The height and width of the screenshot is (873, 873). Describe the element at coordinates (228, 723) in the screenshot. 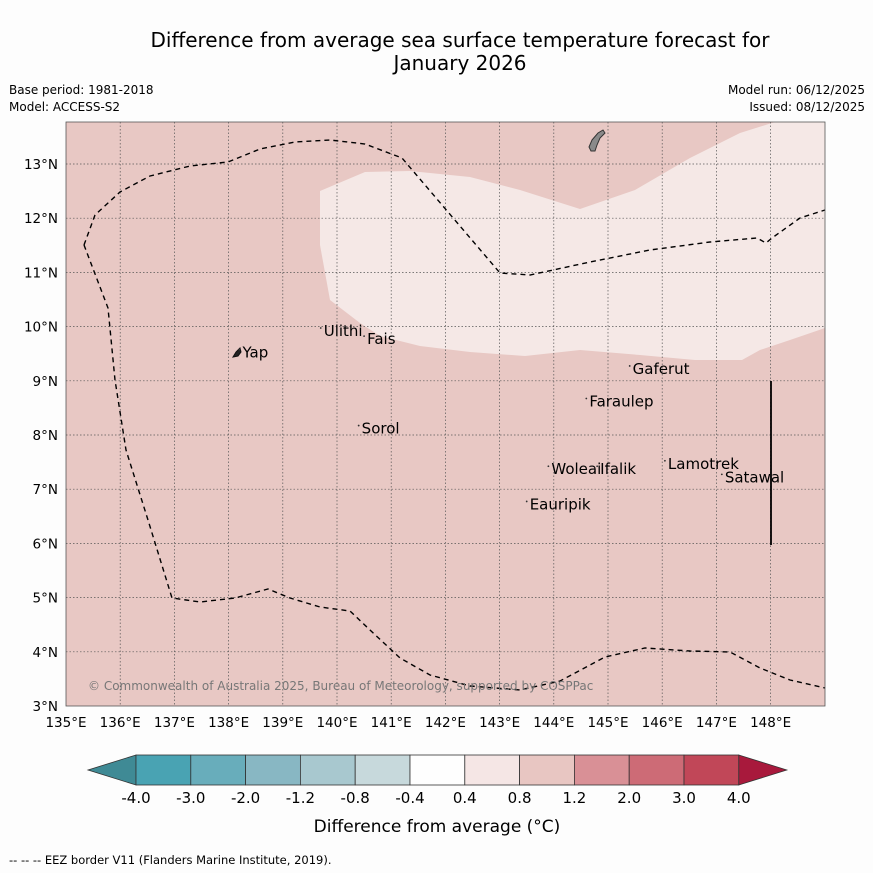

I see `lon-tick-label: 138°E` at that location.